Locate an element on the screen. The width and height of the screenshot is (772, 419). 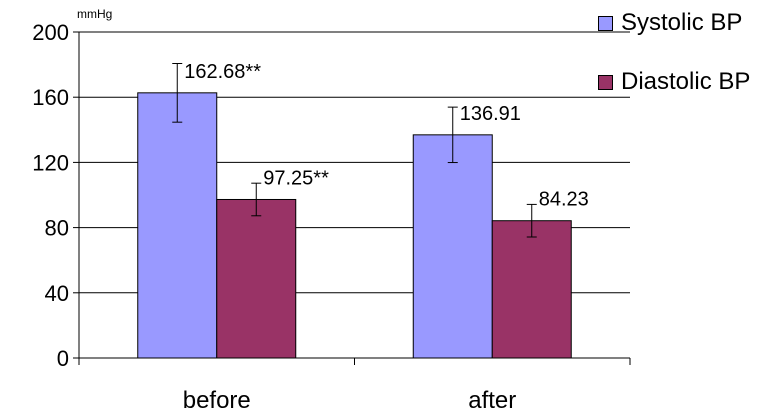
x-tick-label-after: after is located at coordinates (492, 400).